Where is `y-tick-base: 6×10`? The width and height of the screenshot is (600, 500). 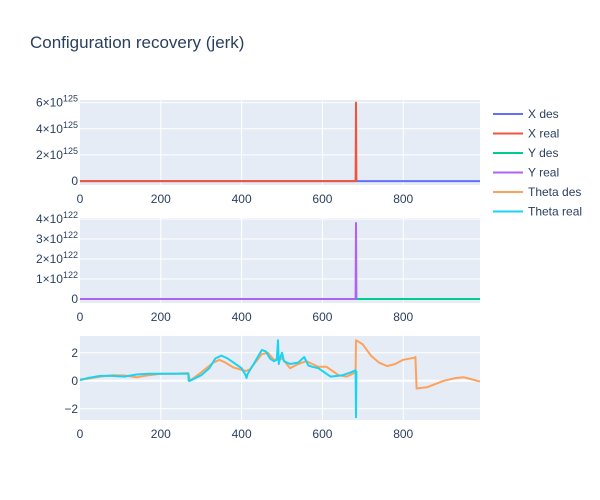 y-tick-base: 6×10 is located at coordinates (49, 103).